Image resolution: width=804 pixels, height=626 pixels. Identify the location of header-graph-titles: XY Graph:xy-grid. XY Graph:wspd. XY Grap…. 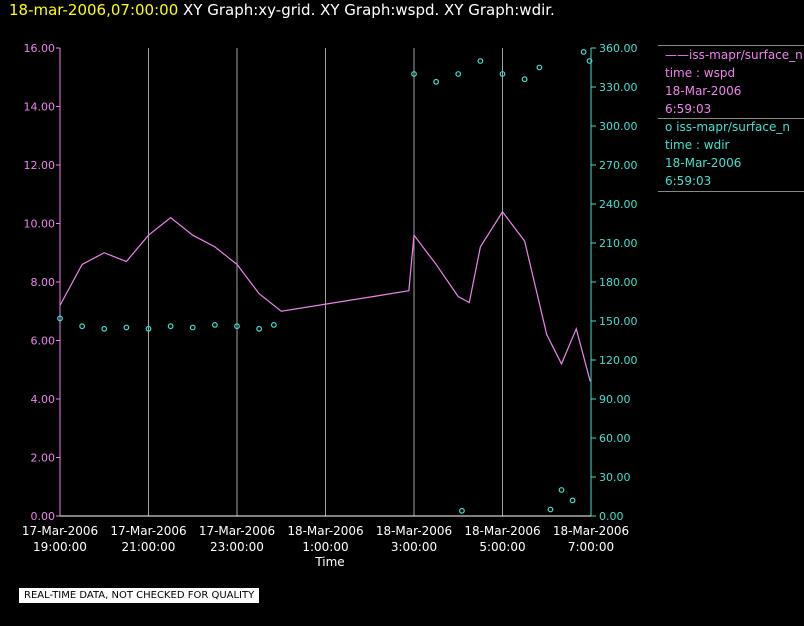
(369, 10).